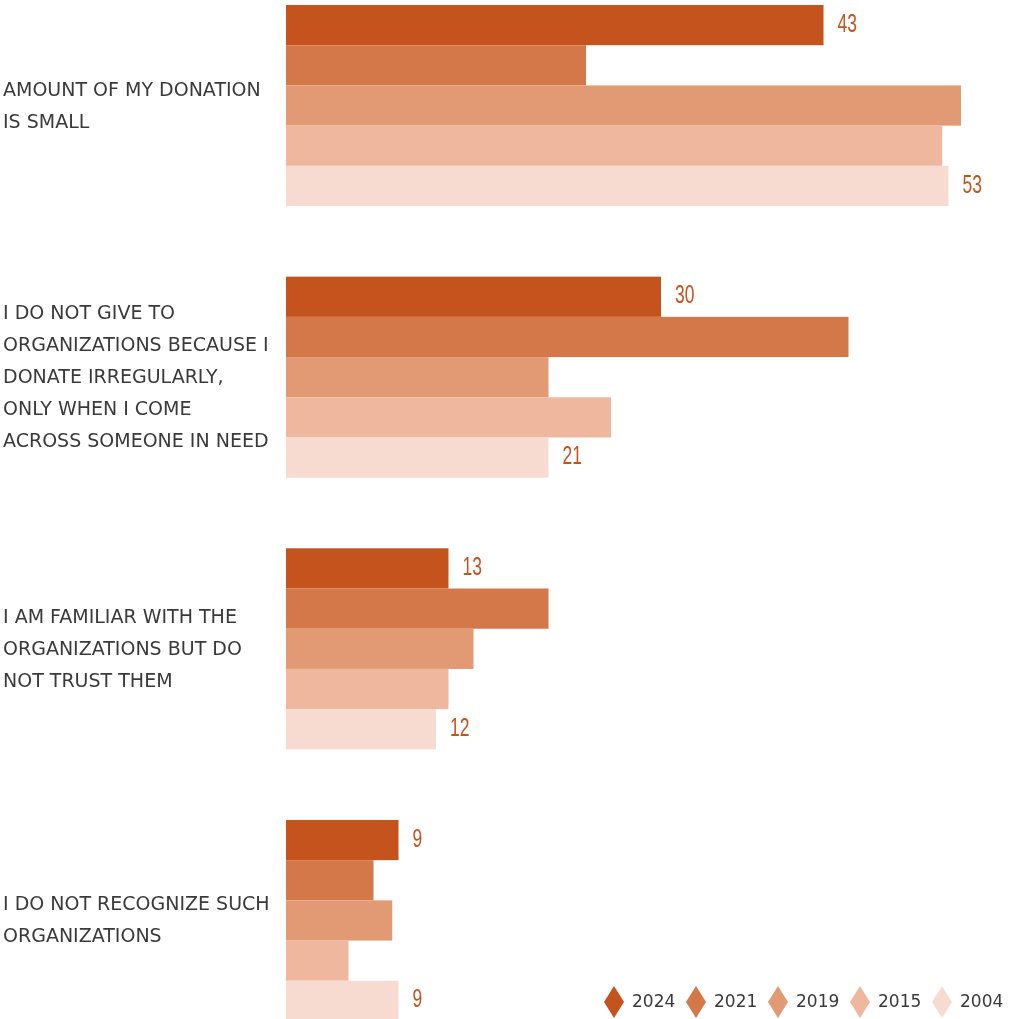 The height and width of the screenshot is (1019, 1016). What do you see at coordinates (472, 566) in the screenshot?
I see `data-label: 13` at bounding box center [472, 566].